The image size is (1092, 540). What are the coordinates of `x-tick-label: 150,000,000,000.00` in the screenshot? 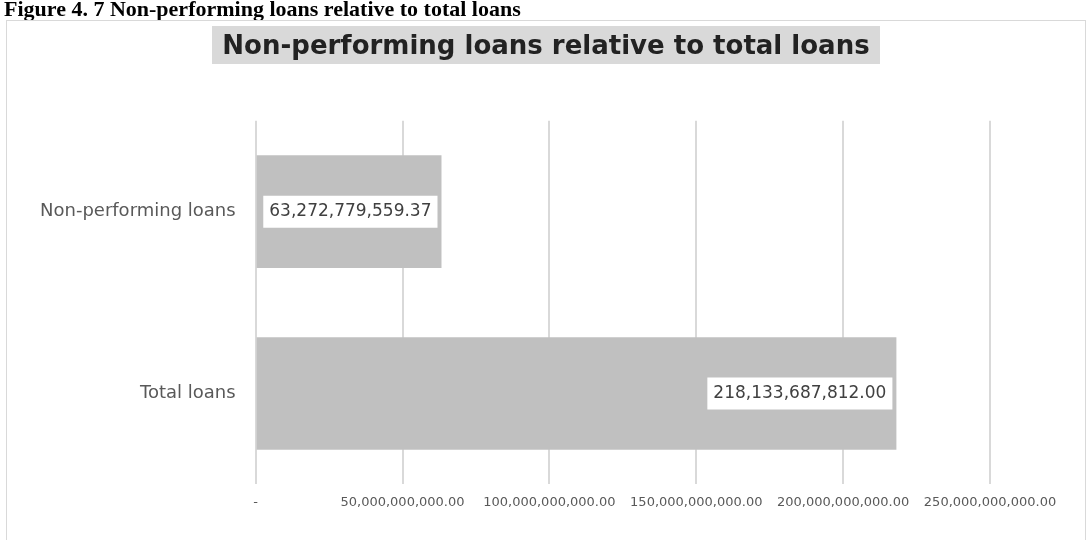 It's located at (696, 501).